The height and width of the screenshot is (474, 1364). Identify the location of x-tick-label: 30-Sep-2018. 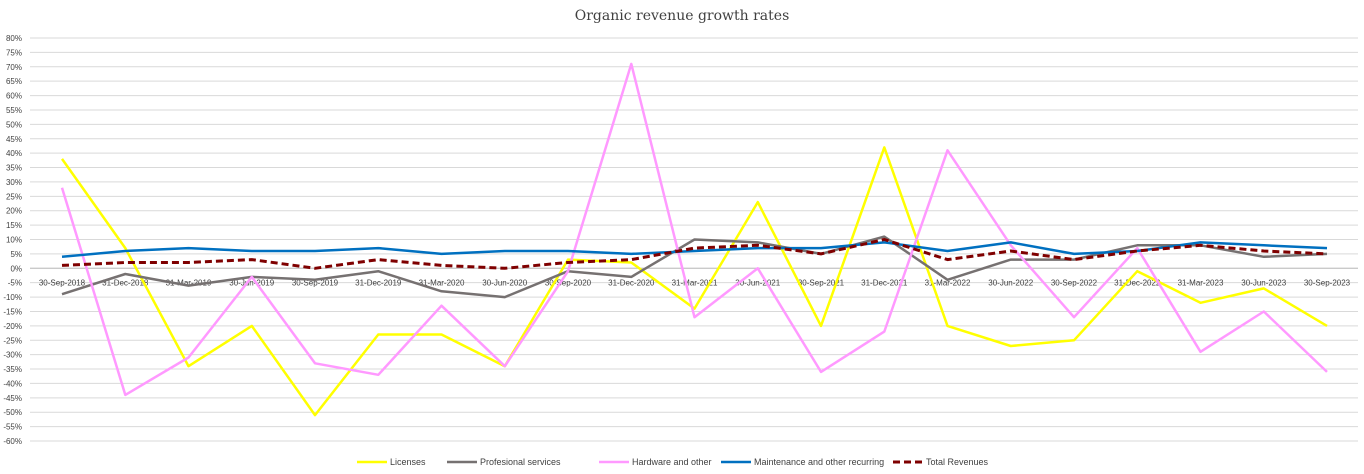
(62, 282).